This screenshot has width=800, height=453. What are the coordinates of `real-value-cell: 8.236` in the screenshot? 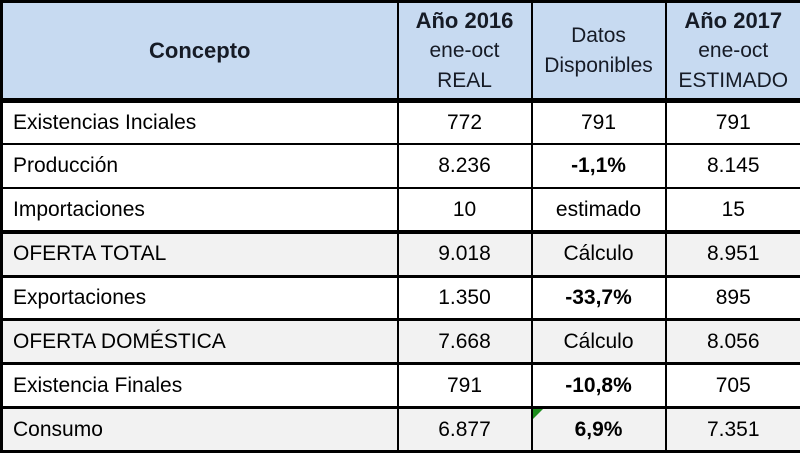 It's located at (464, 166).